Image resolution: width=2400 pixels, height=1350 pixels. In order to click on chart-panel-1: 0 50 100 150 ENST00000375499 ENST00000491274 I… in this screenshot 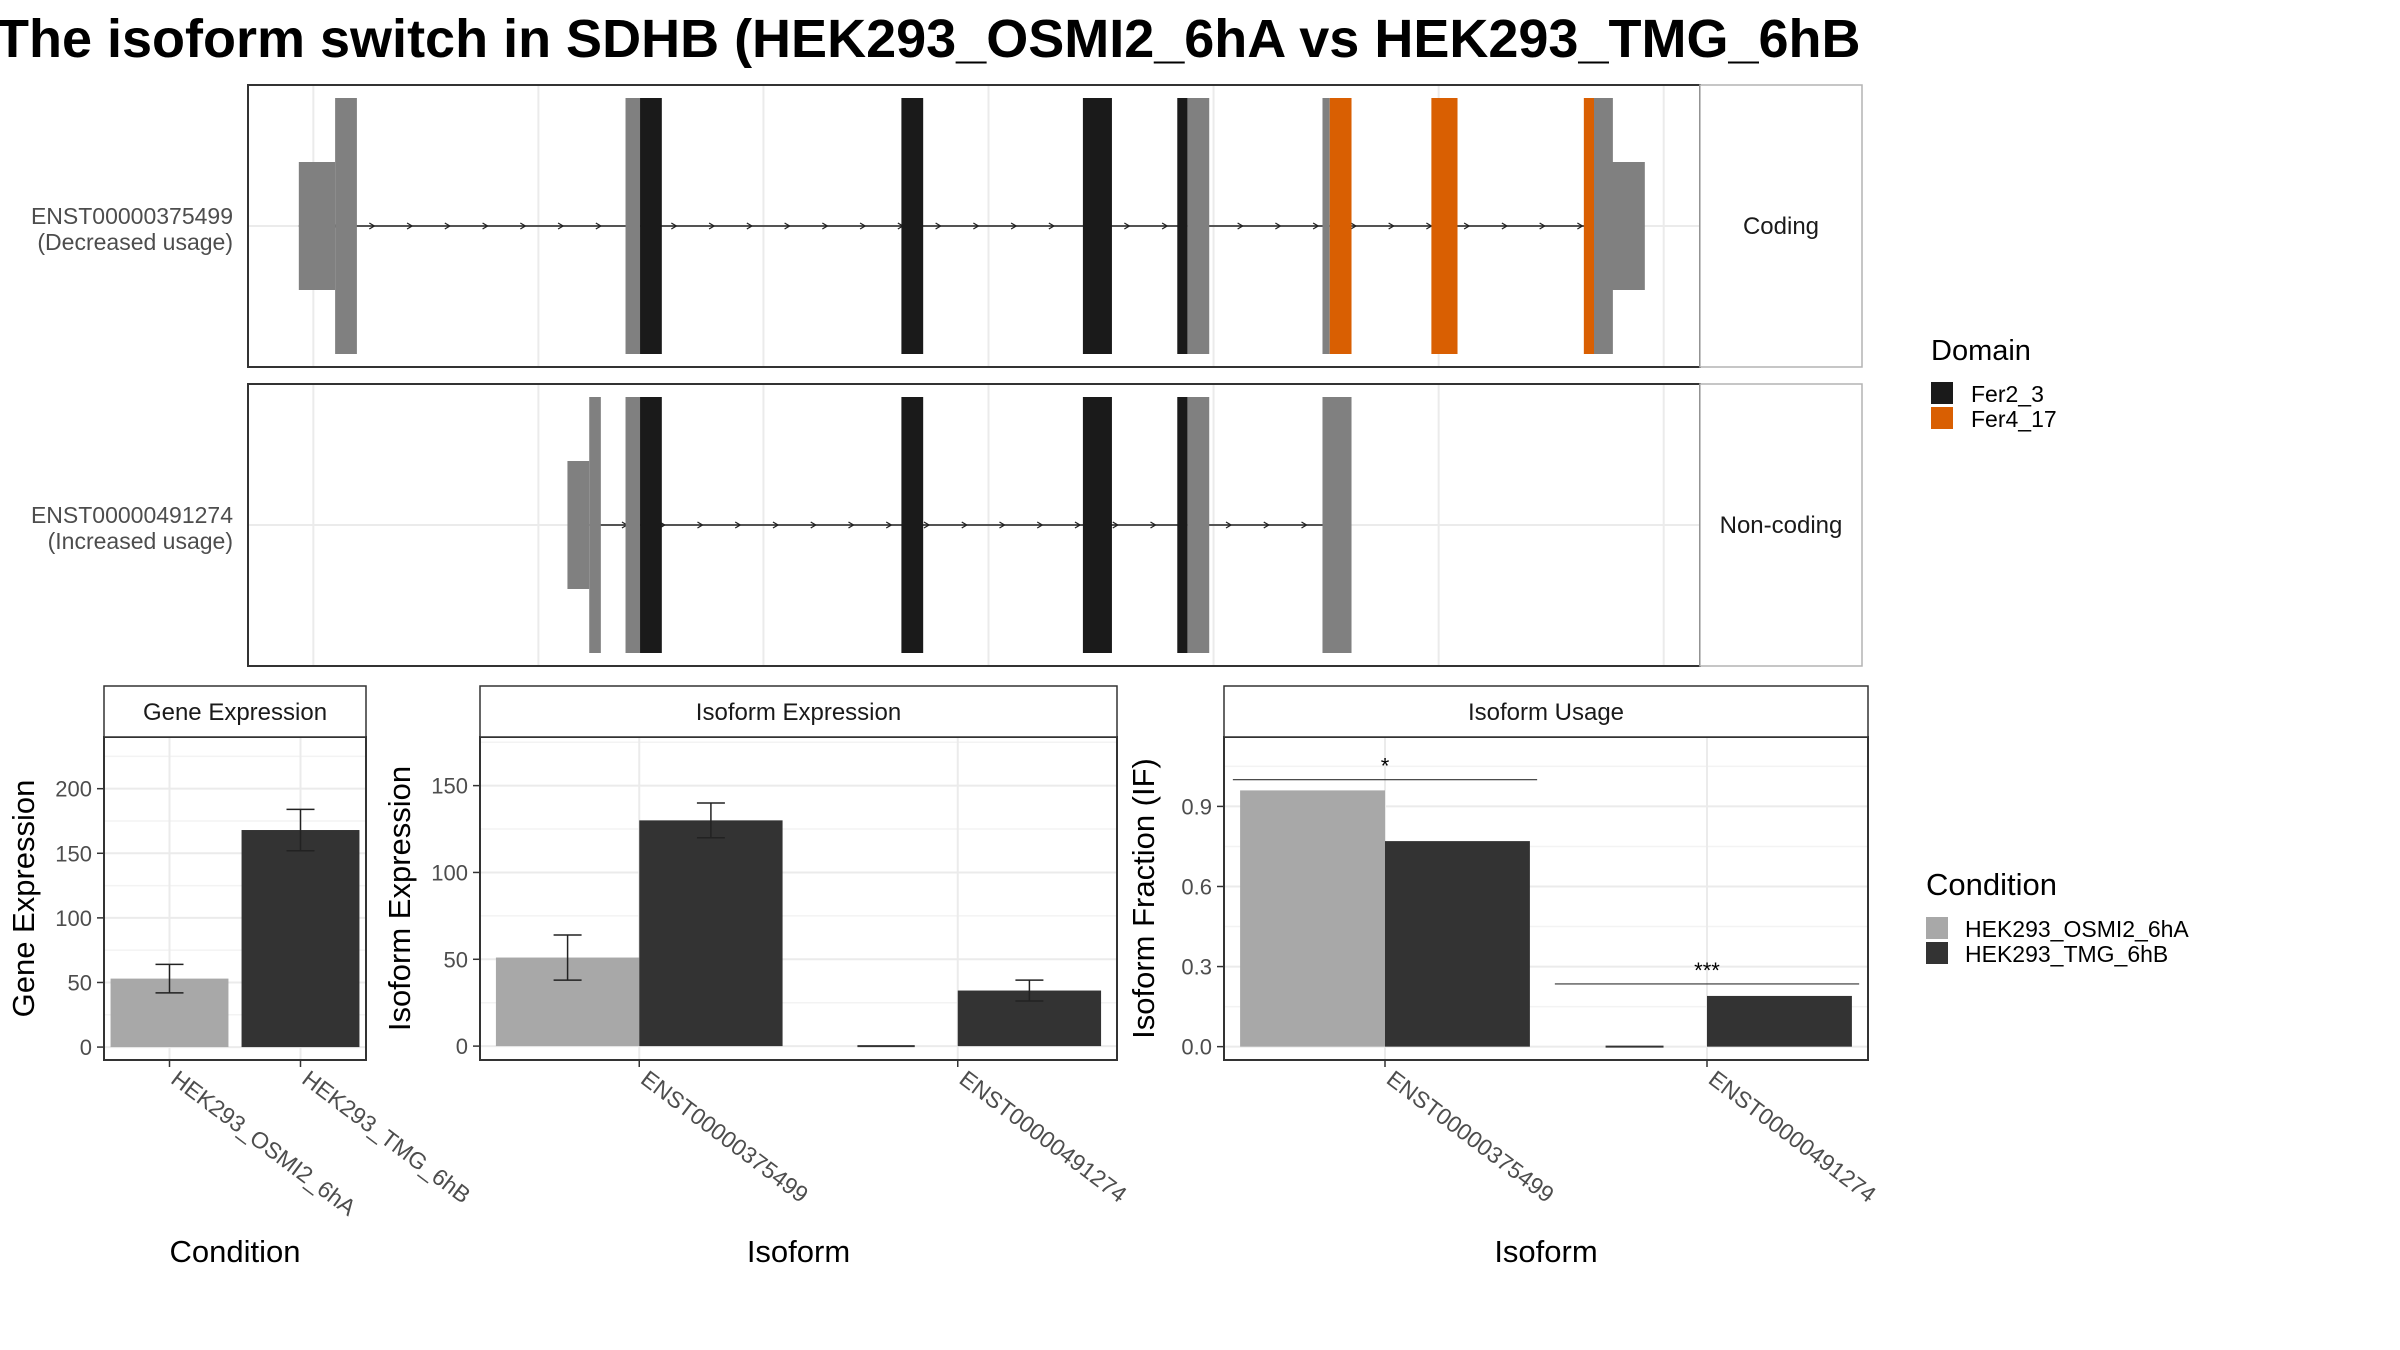, I will do `click(757, 977)`.